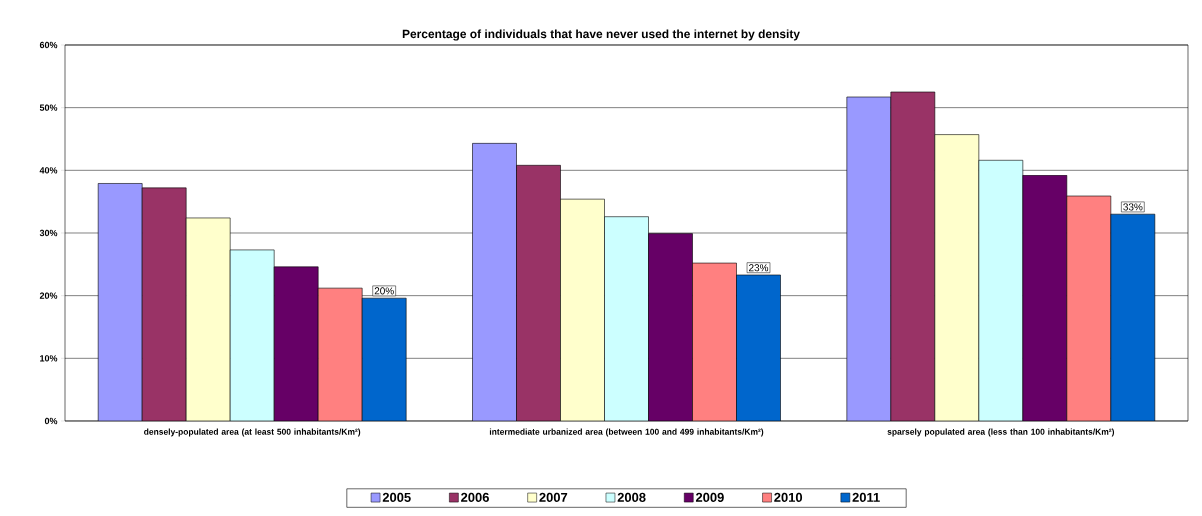 The width and height of the screenshot is (1202, 516). Describe the element at coordinates (788, 497) in the screenshot. I see `legend-label: 2010` at that location.